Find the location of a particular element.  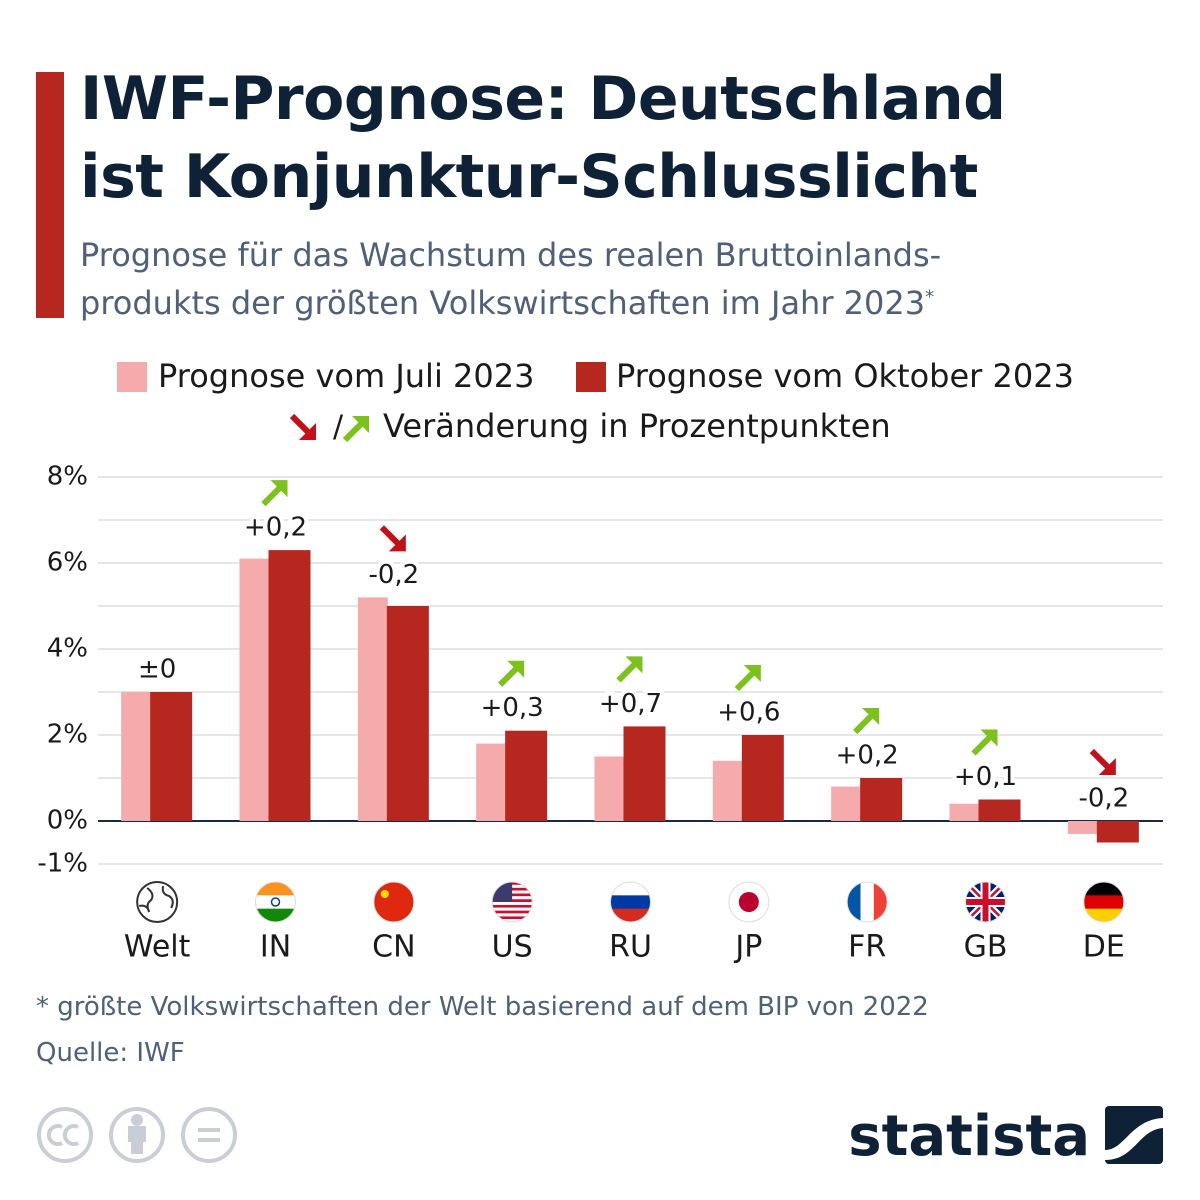

change-label: ±0 is located at coordinates (157, 670).